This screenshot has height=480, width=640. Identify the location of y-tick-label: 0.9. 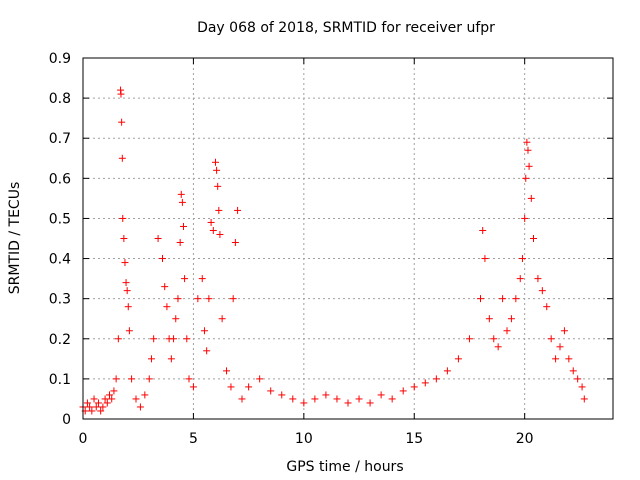
(60, 59).